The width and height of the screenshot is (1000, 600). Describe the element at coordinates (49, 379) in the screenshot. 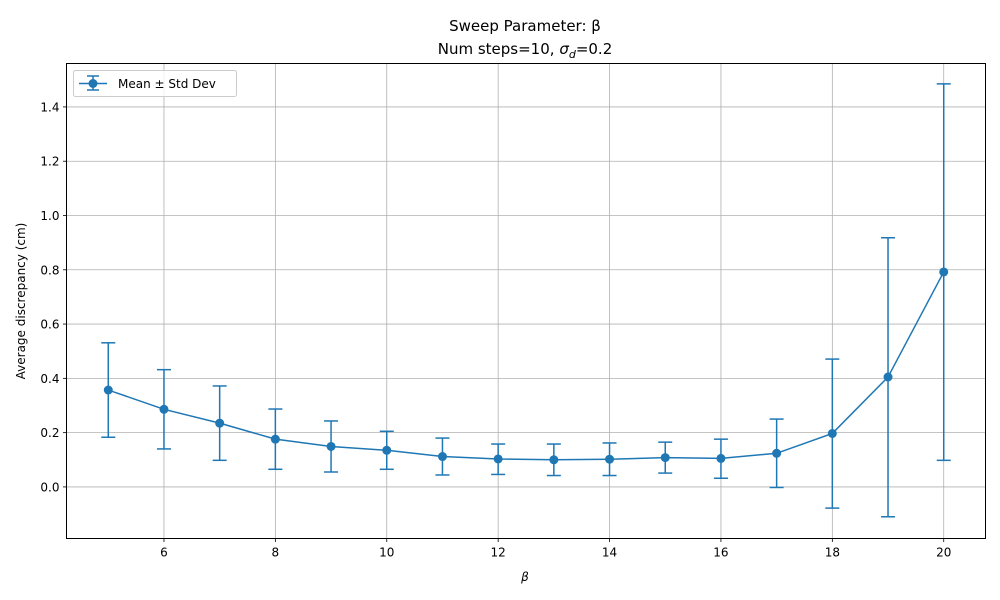

I see `y-tick-label: 0.4` at that location.